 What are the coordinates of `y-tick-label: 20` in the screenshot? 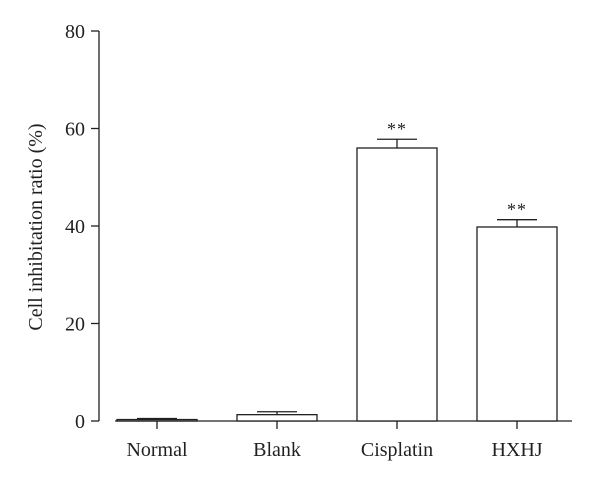 It's located at (75, 325).